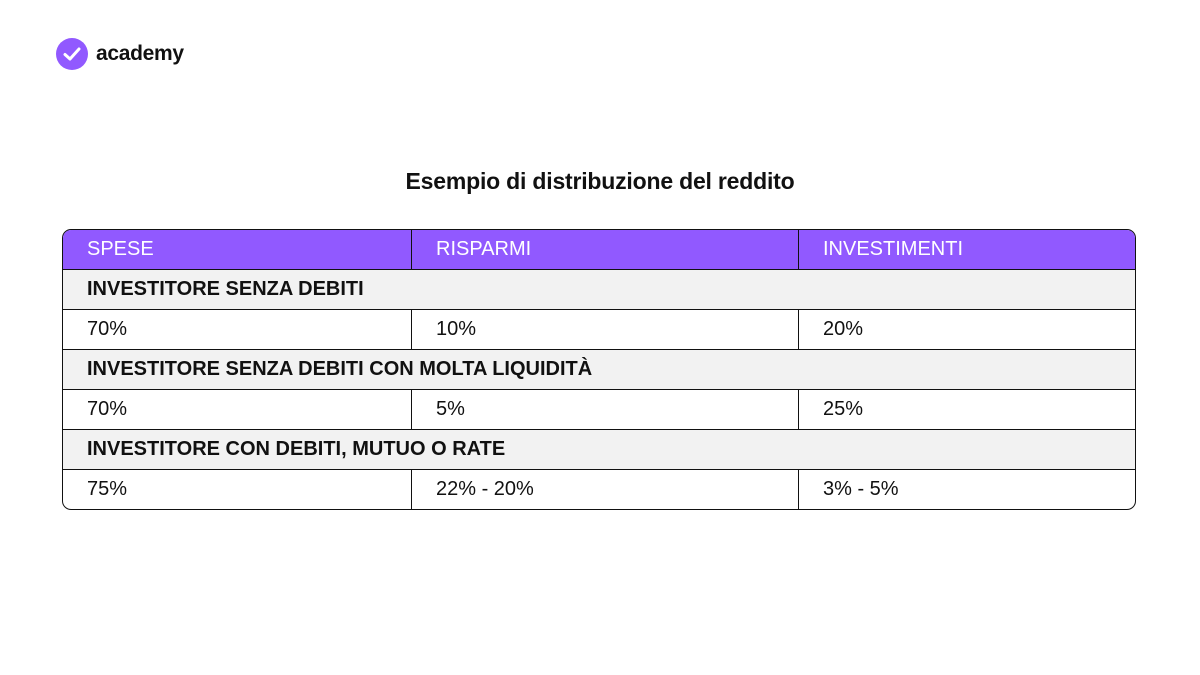 Image resolution: width=1200 pixels, height=675 pixels. I want to click on data-row: 75% 22% - 20% 3% - 5%, so click(599, 489).